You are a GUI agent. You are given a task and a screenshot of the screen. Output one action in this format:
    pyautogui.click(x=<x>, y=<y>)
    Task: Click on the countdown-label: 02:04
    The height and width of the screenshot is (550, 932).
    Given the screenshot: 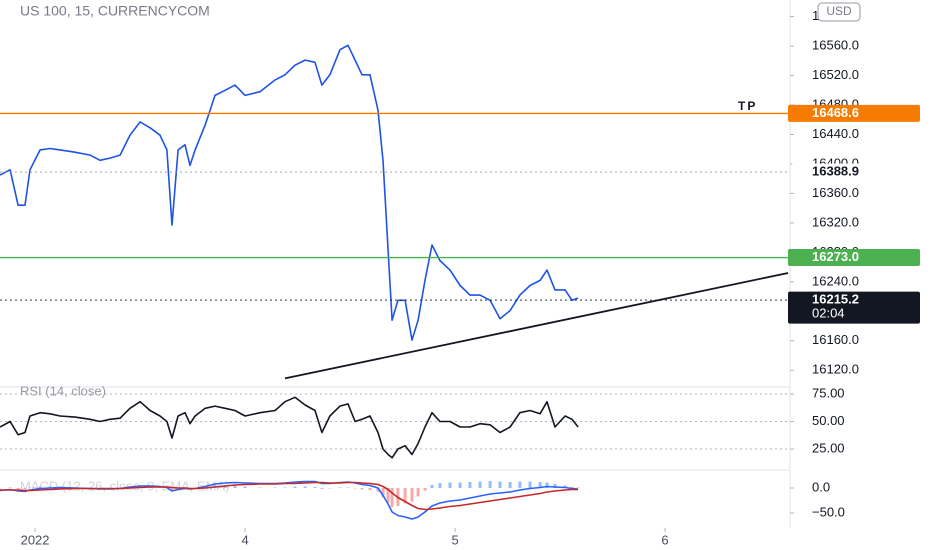 What is the action you would take?
    pyautogui.click(x=828, y=313)
    